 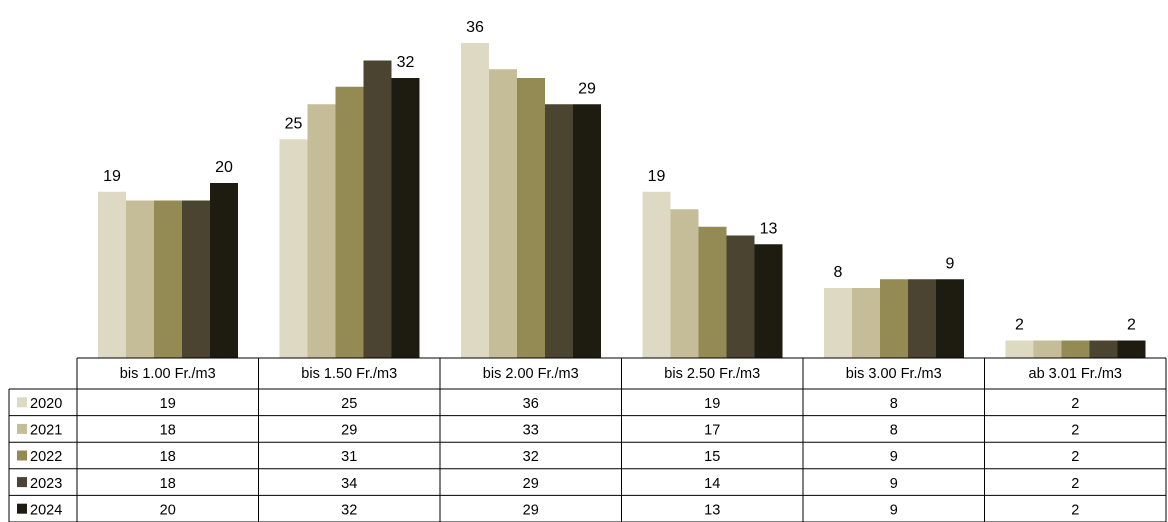 I want to click on table-cell: 31, so click(x=349, y=457).